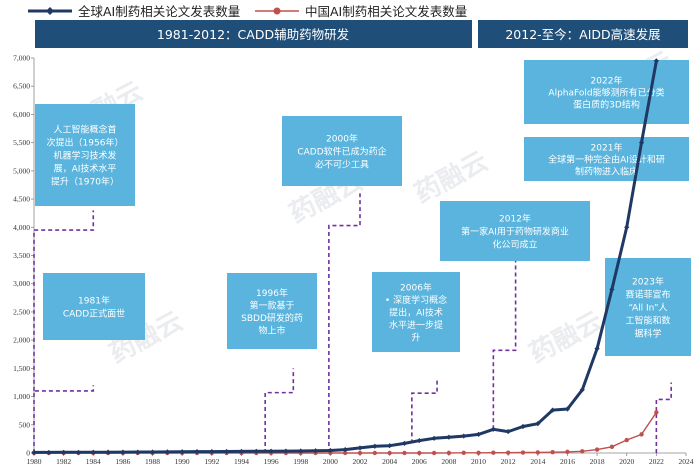 This screenshot has height=469, width=699. I want to click on x-tick-label: 2002, so click(360, 461).